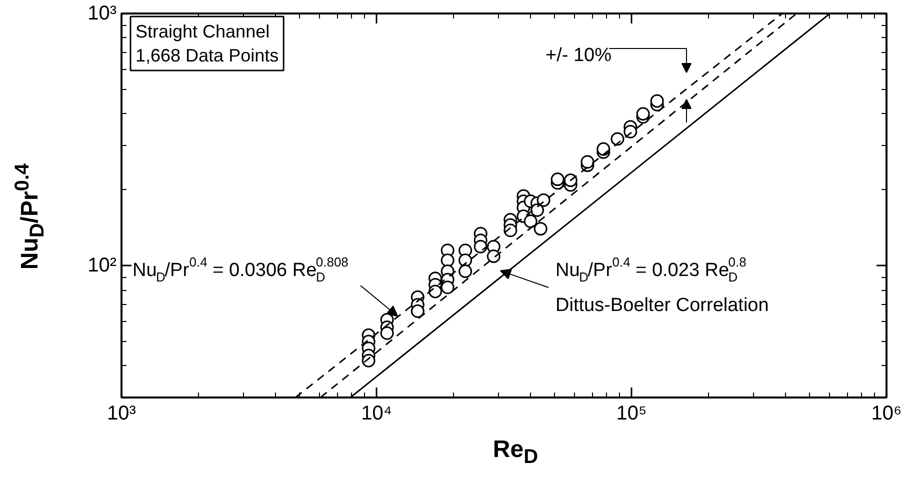 The width and height of the screenshot is (911, 483). I want to click on annotation: Straight Channel, so click(203, 32).